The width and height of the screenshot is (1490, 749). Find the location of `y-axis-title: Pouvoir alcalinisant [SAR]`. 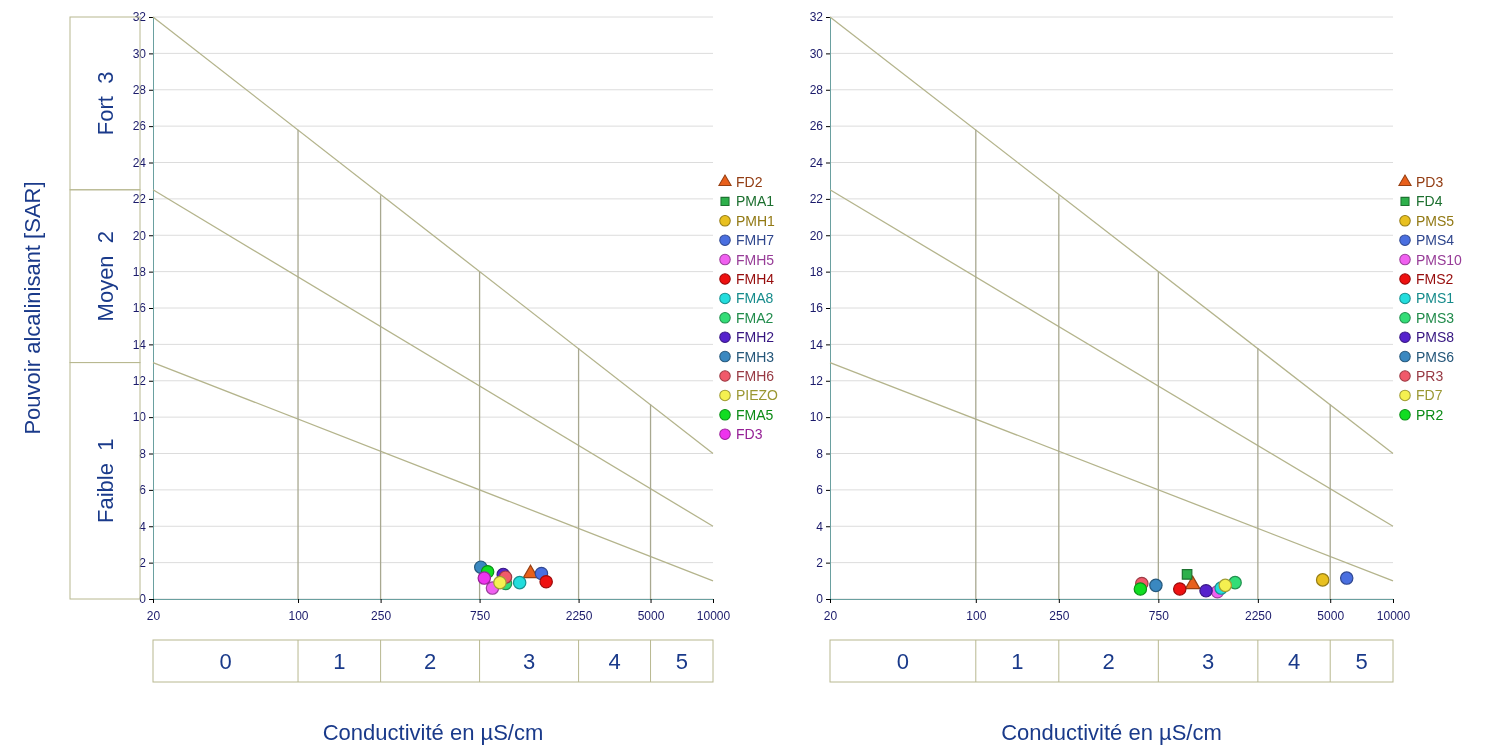

y-axis-title: Pouvoir alcalinisant [SAR] is located at coordinates (32, 308).